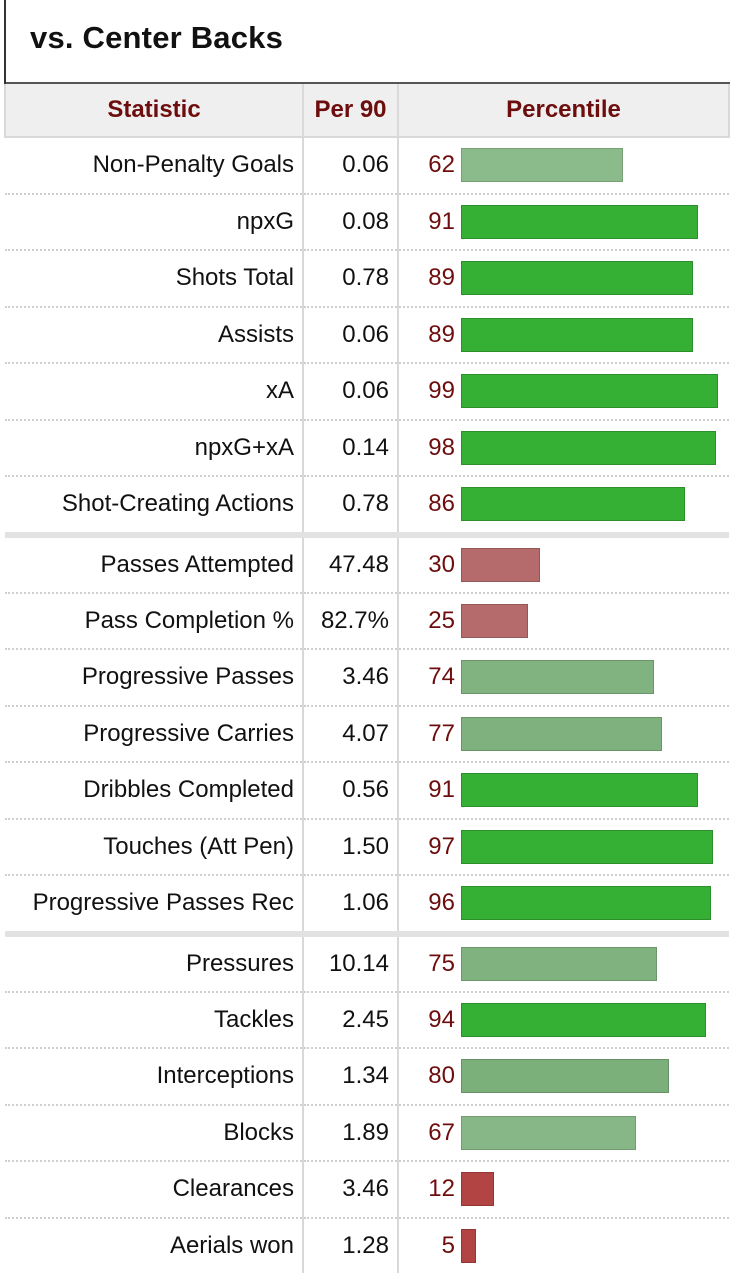  Describe the element at coordinates (430, 565) in the screenshot. I see `percentile-value: 30` at that location.